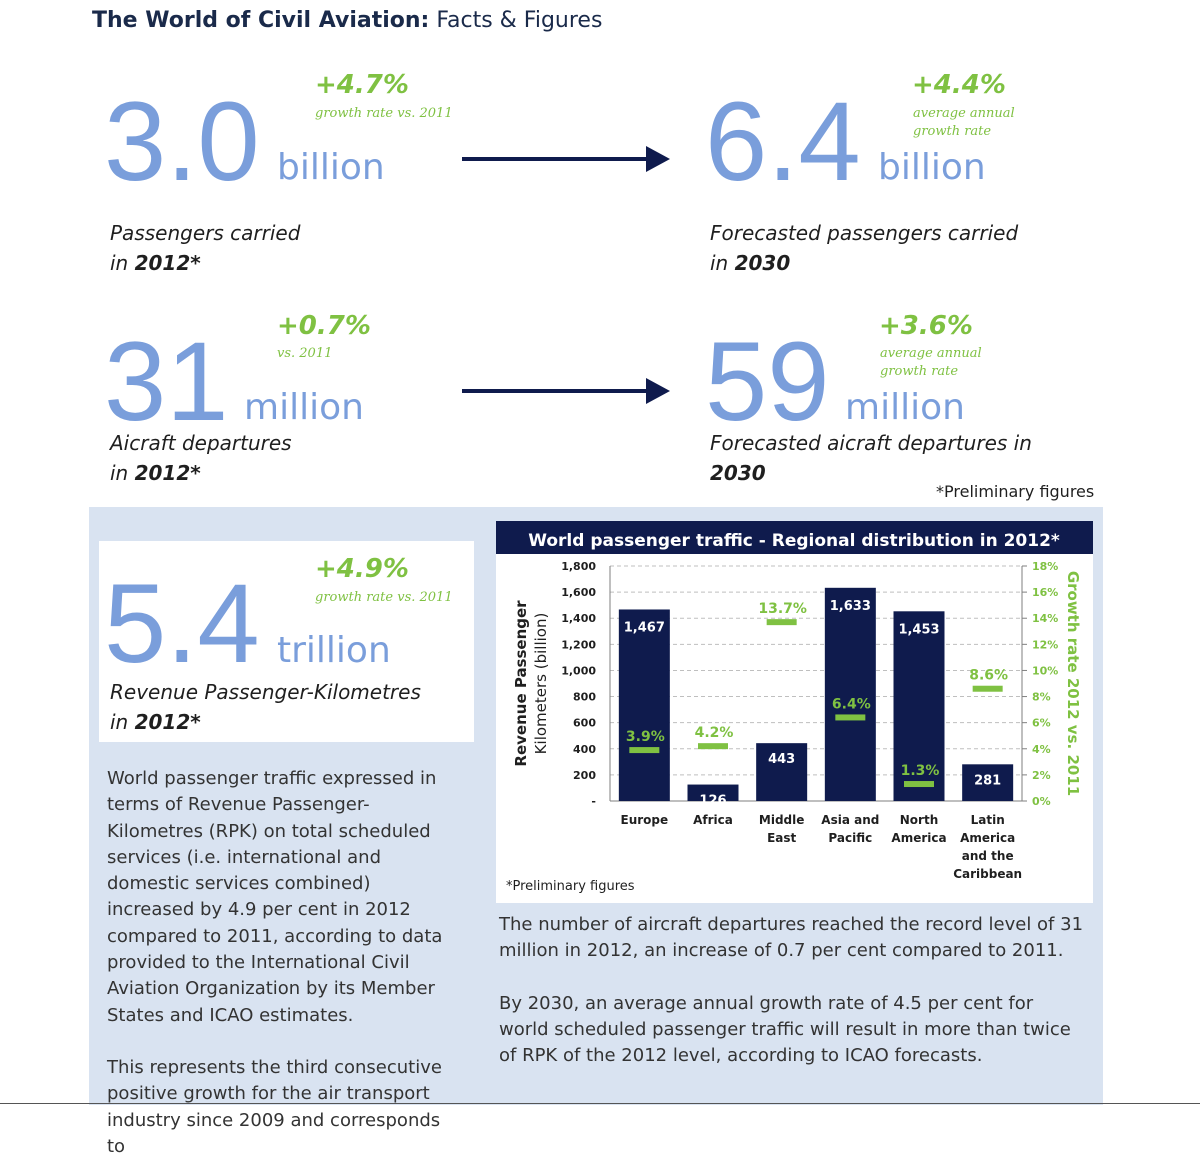  What do you see at coordinates (578, 644) in the screenshot?
I see `y-tick-label: 1,200` at bounding box center [578, 644].